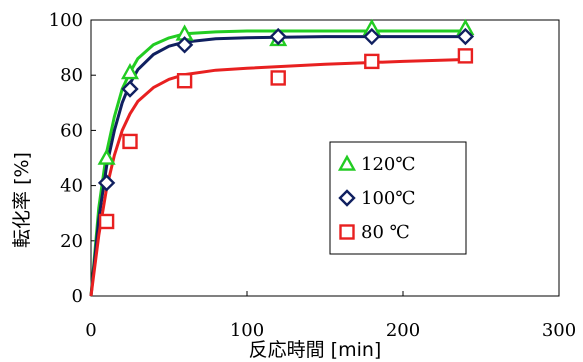 The image size is (583, 362). What do you see at coordinates (77, 296) in the screenshot?
I see `y-tick-label: 0` at bounding box center [77, 296].